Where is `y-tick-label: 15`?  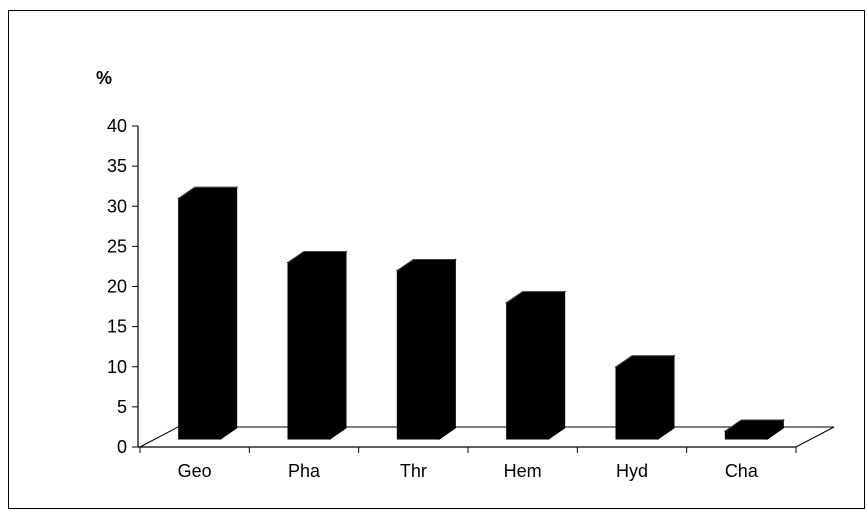
y-tick-label: 15 is located at coordinates (117, 327).